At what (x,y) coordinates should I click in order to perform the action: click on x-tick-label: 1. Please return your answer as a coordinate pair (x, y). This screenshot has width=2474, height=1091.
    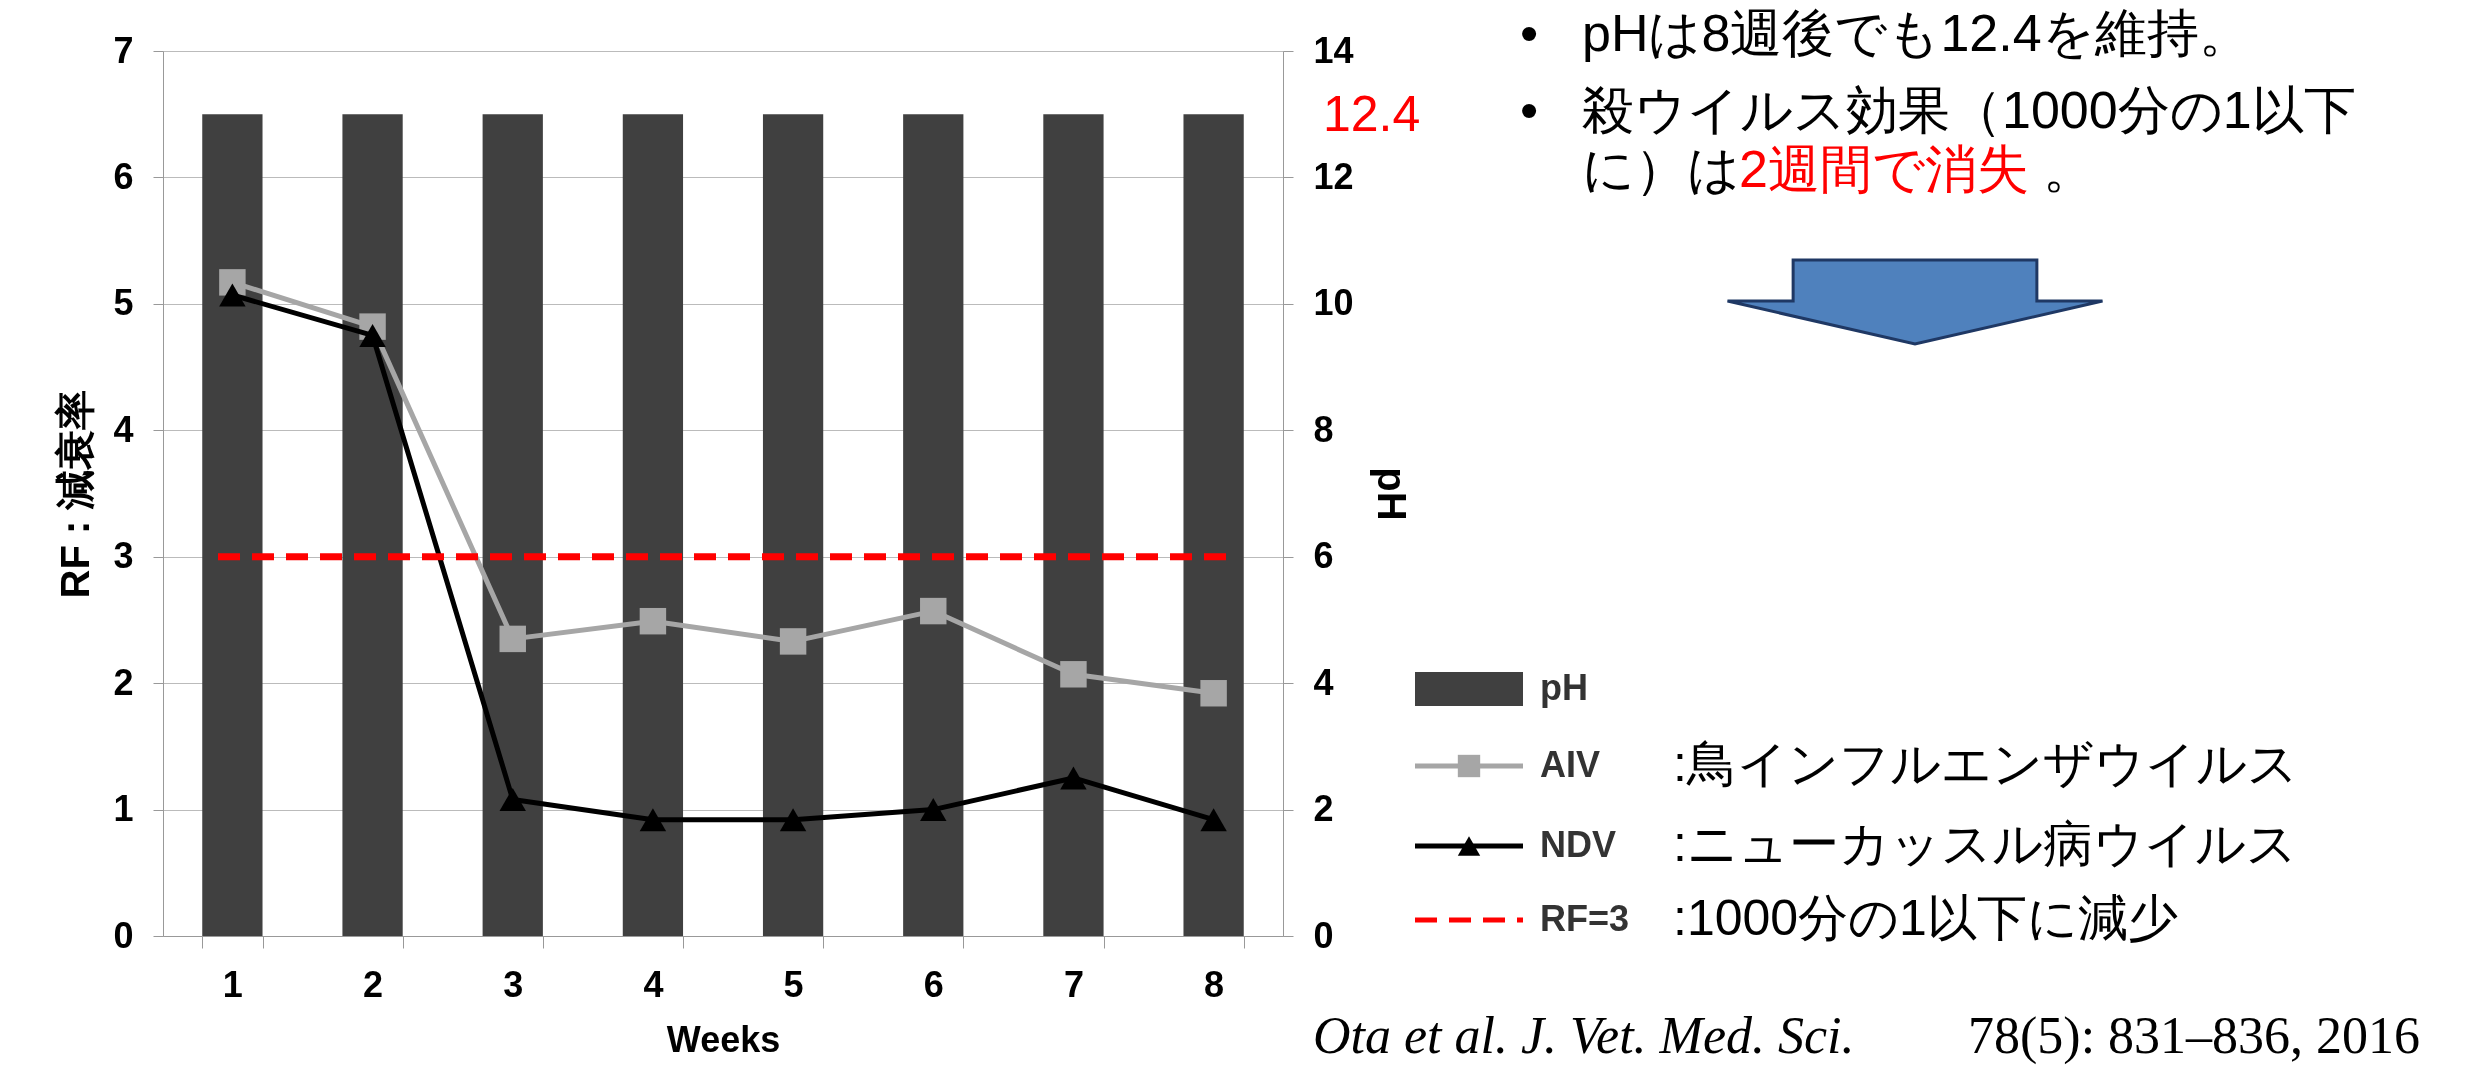
    Looking at the image, I should click on (232, 984).